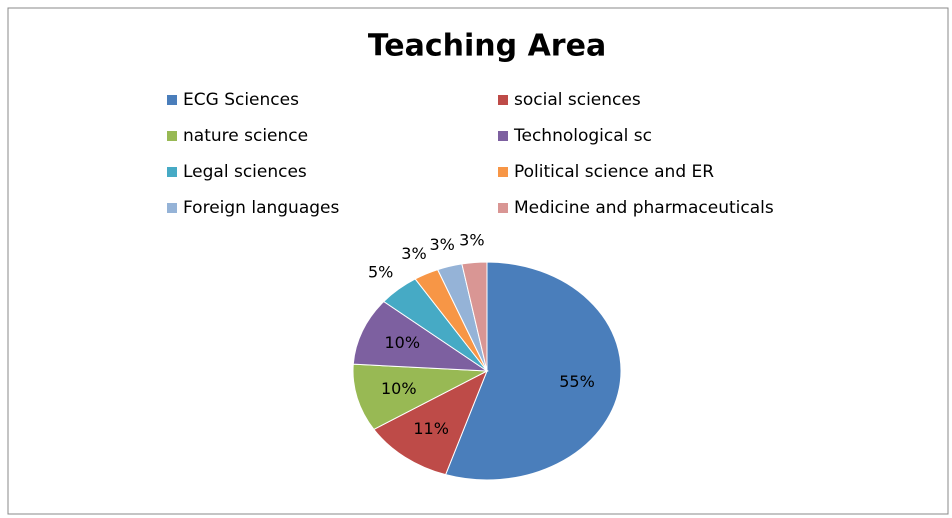 This screenshot has height=518, width=952. I want to click on legend-label: Technological sc, so click(582, 136).